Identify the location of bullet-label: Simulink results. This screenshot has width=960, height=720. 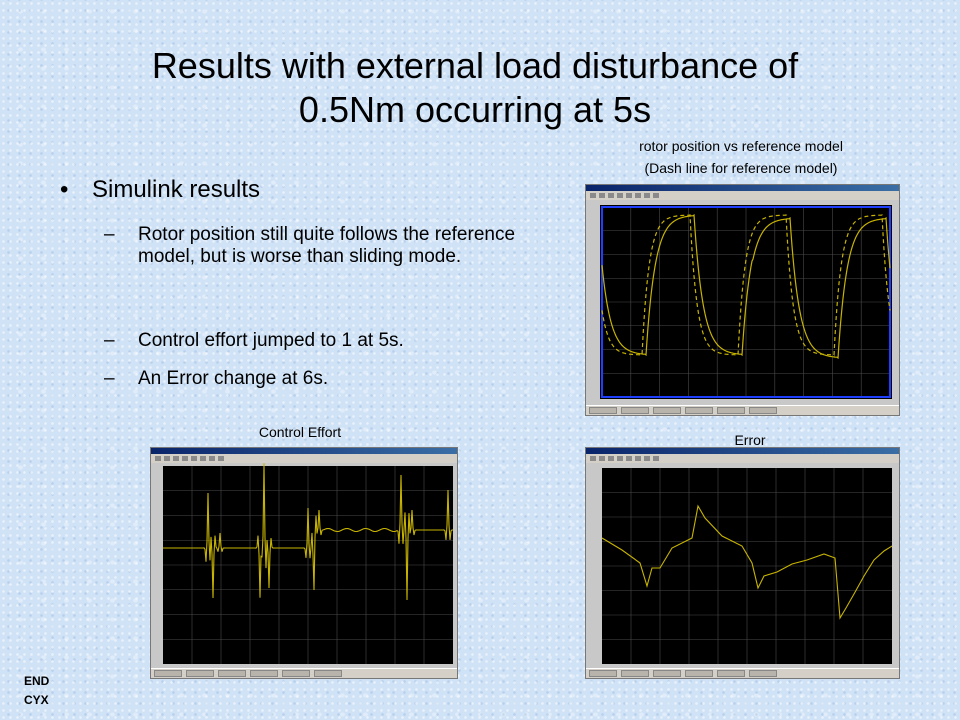
(176, 189).